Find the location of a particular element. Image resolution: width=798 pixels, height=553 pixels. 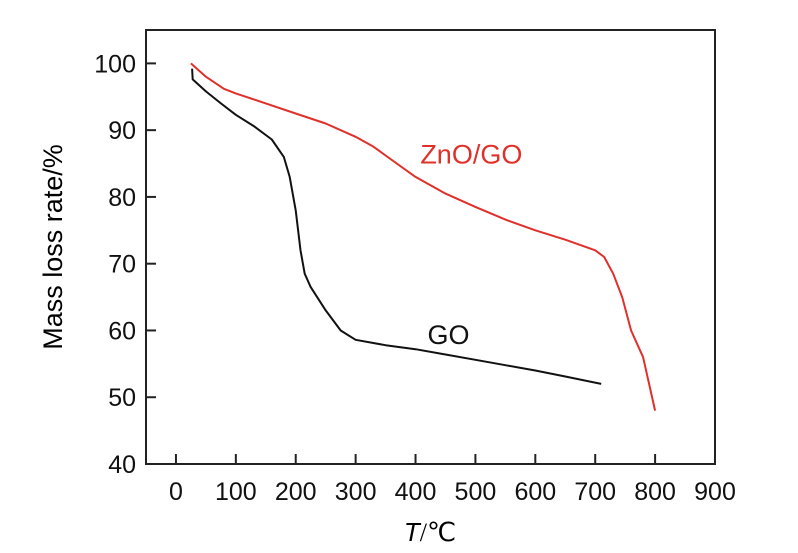

y-tick-label: 80 is located at coordinates (122, 198).